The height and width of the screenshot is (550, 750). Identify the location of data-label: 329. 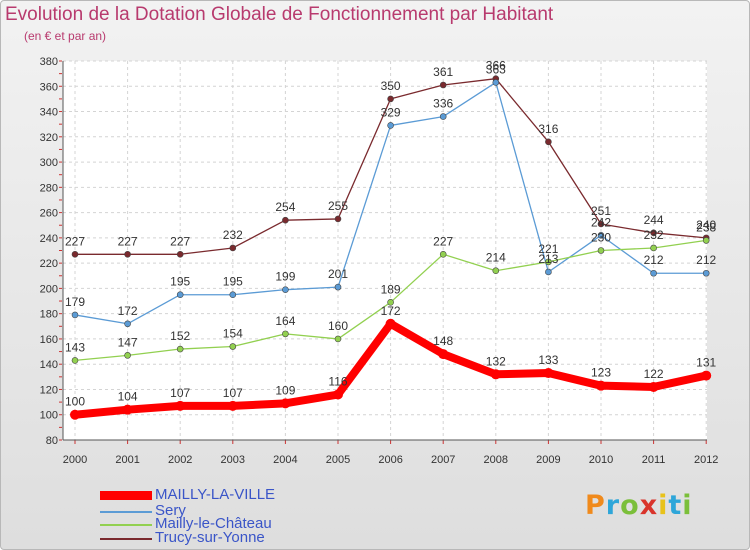
(391, 112).